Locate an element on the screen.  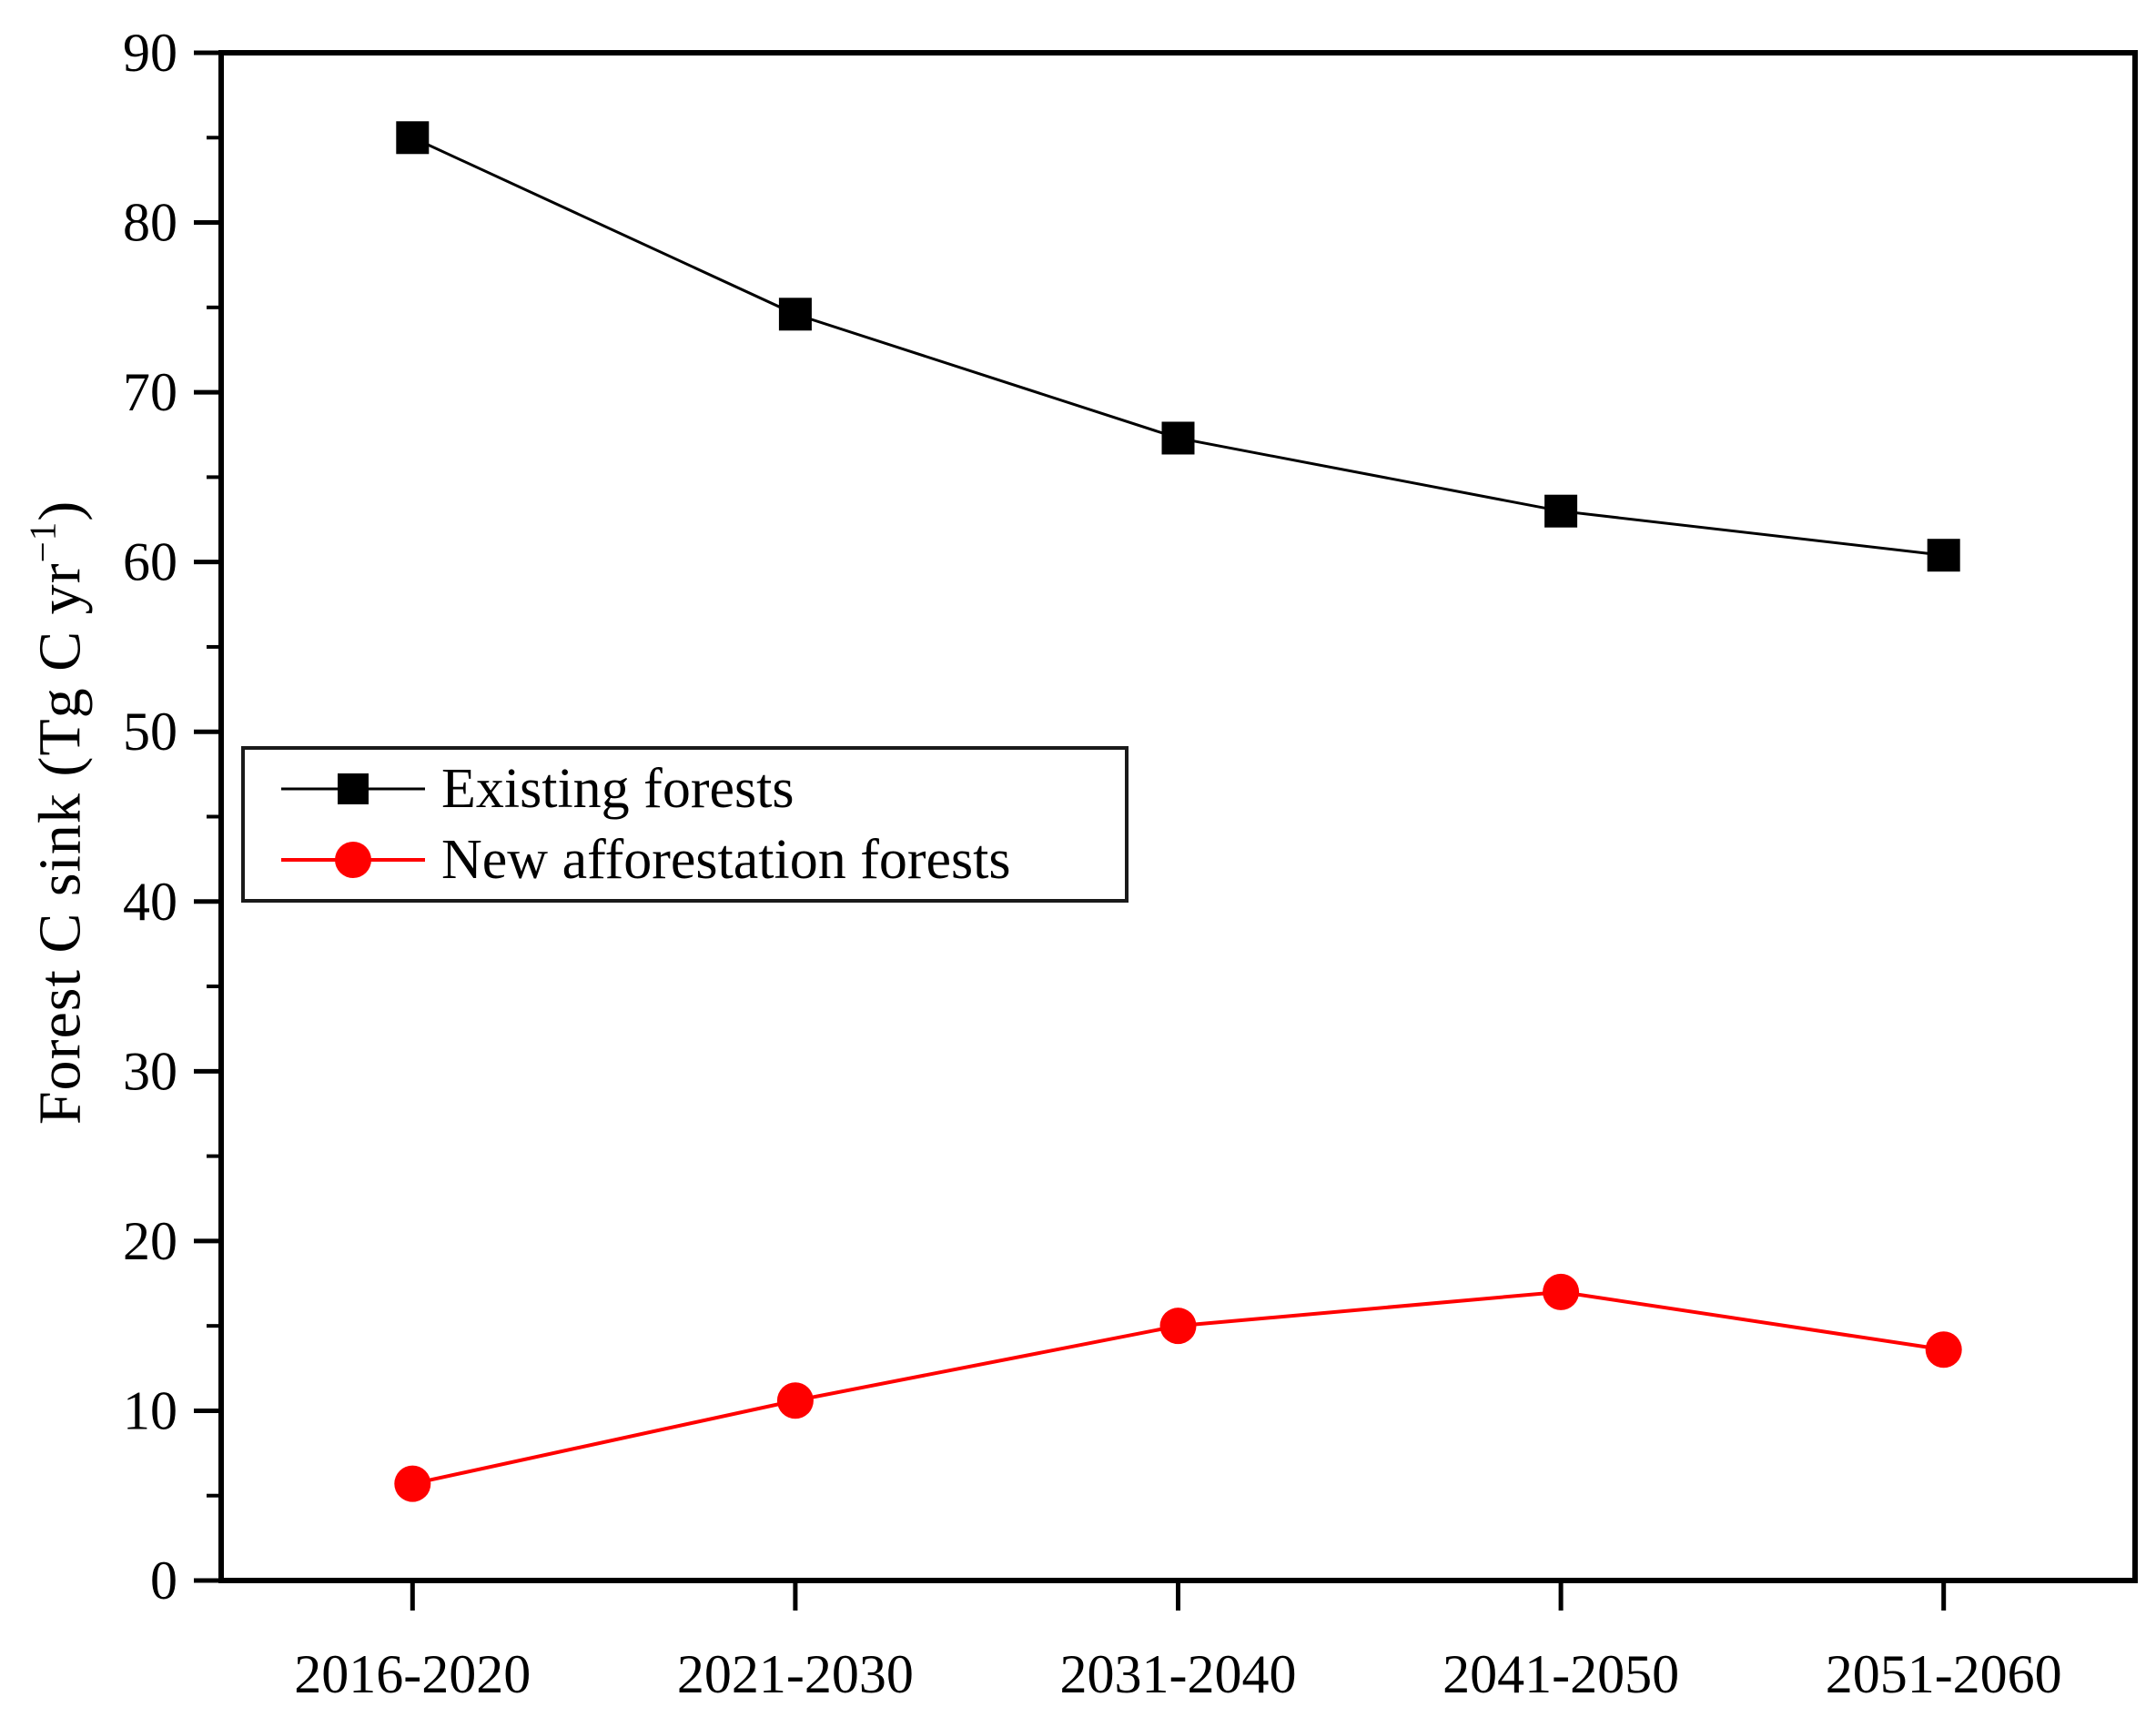
y-tick-label: 10 is located at coordinates (150, 1410).